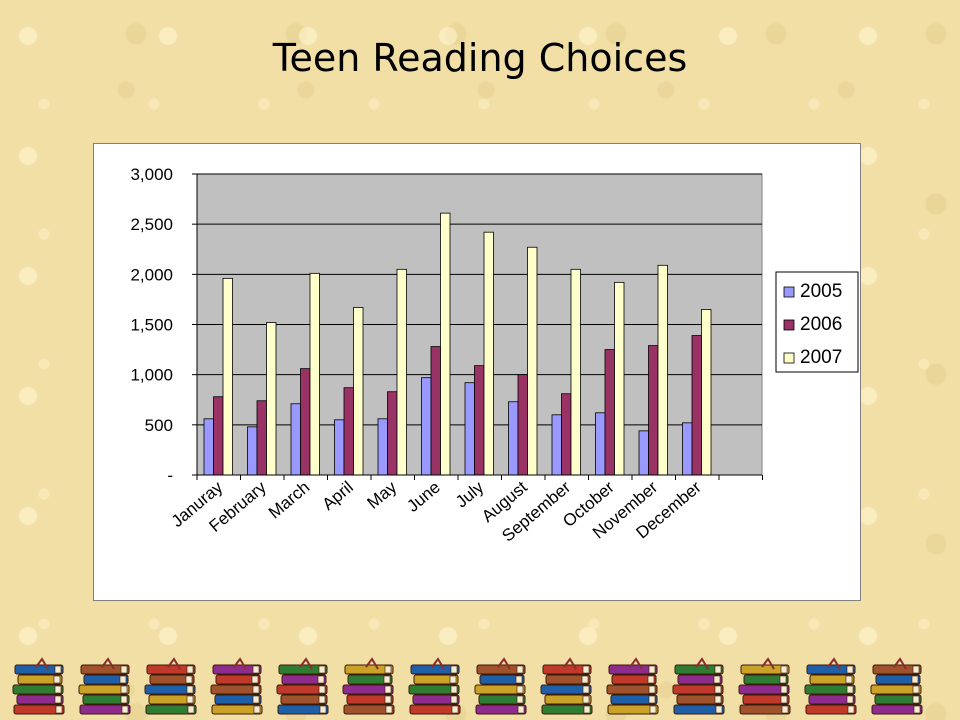 The image size is (960, 720). I want to click on x-tick-label: July, so click(470, 494).